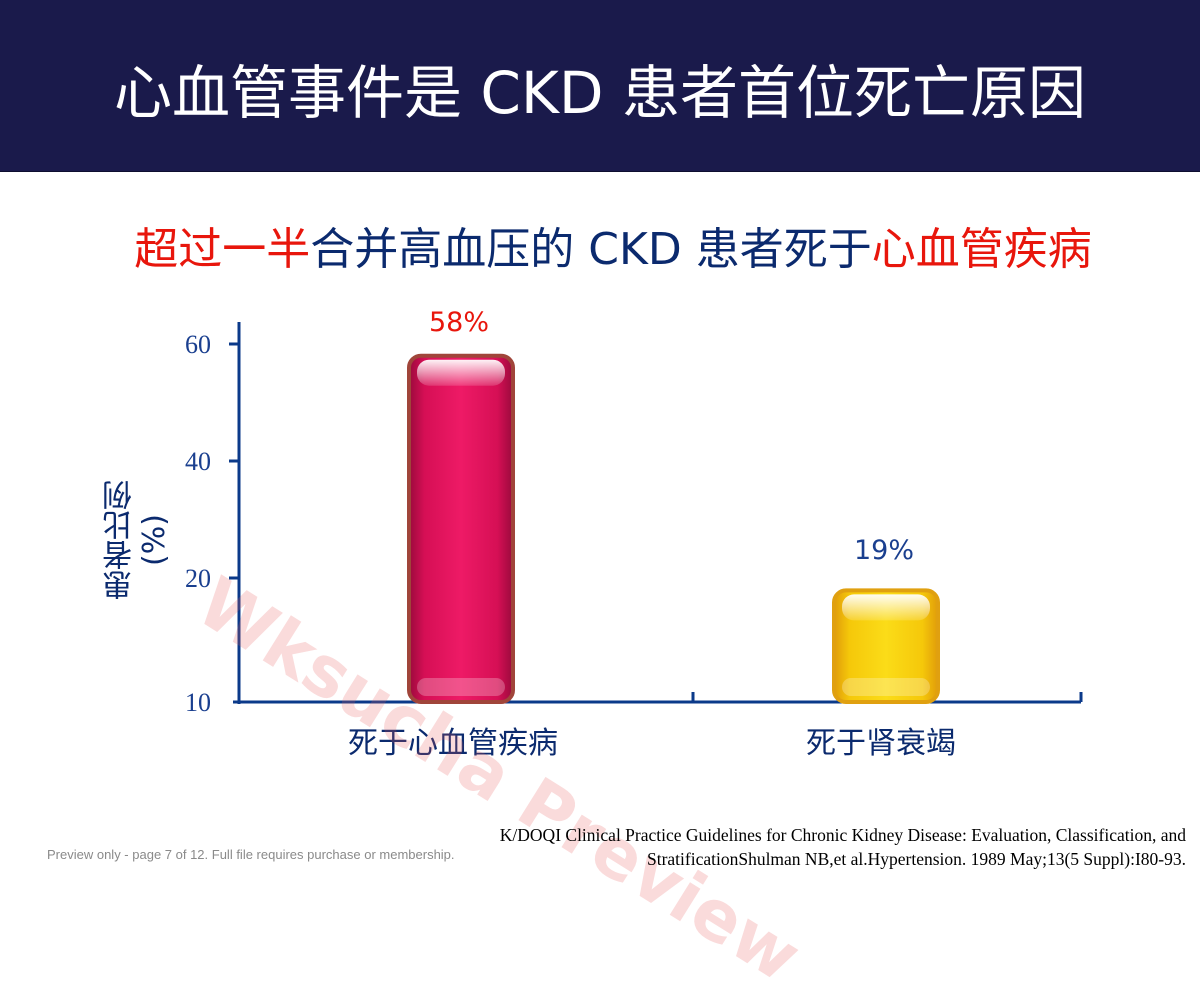  I want to click on category-label: 死于肾衰竭, so click(881, 743).